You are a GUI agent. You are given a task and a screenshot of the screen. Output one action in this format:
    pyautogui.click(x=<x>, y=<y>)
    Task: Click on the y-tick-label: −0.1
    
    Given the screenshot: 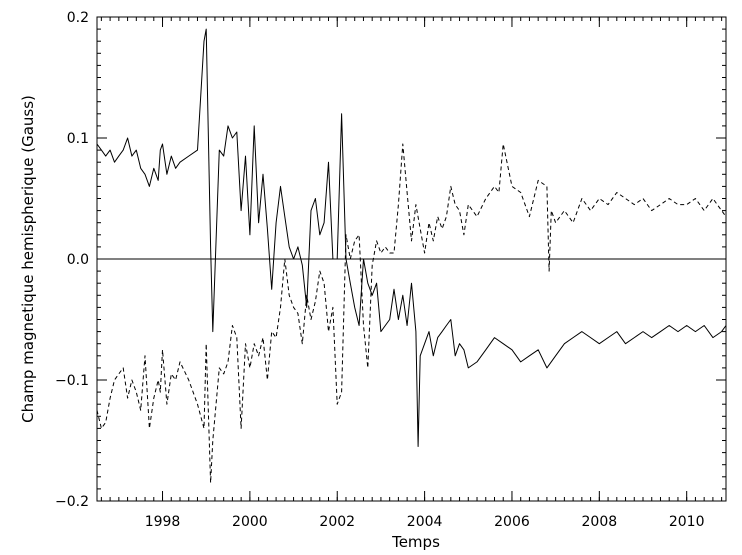 What is the action you would take?
    pyautogui.click(x=72, y=381)
    